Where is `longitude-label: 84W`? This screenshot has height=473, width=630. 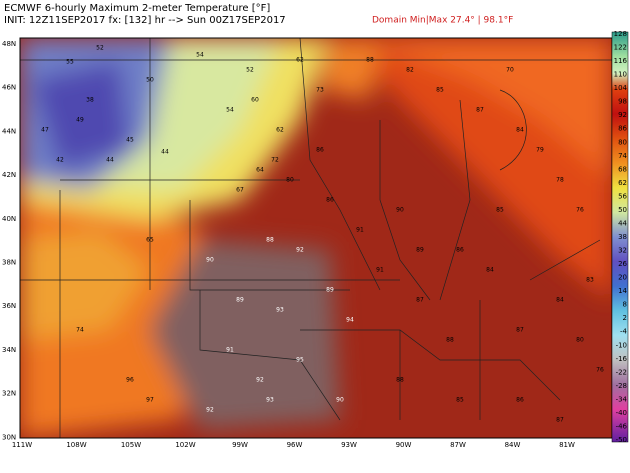 longitude-label: 84W is located at coordinates (513, 445).